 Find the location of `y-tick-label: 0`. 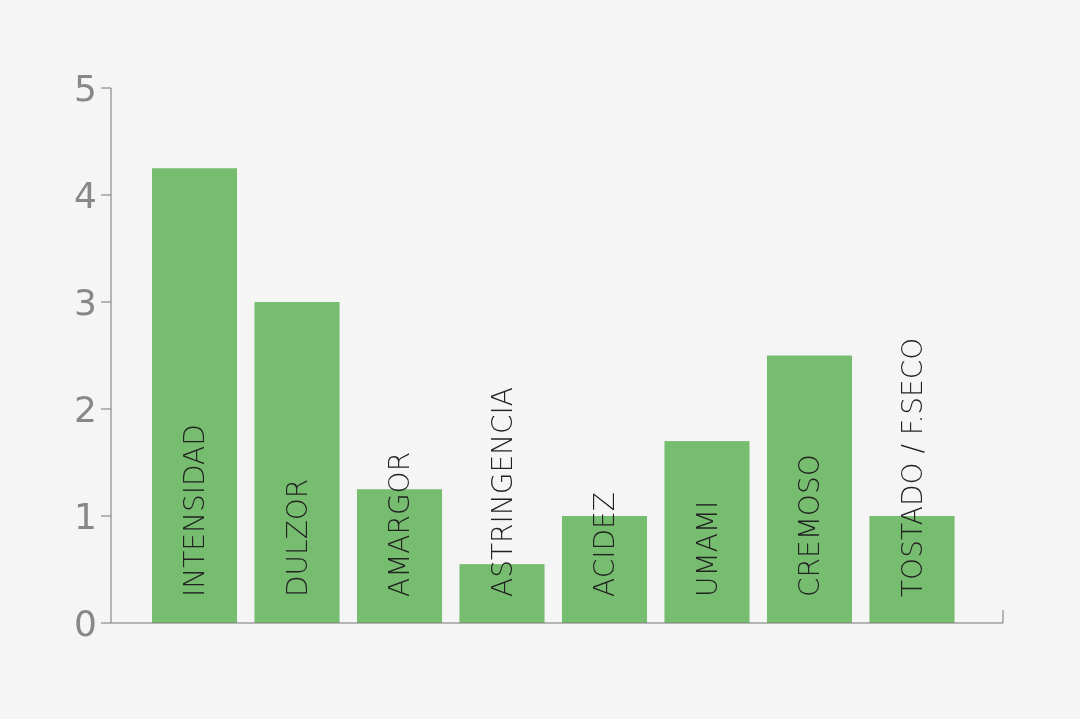

y-tick-label: 0 is located at coordinates (85, 623).